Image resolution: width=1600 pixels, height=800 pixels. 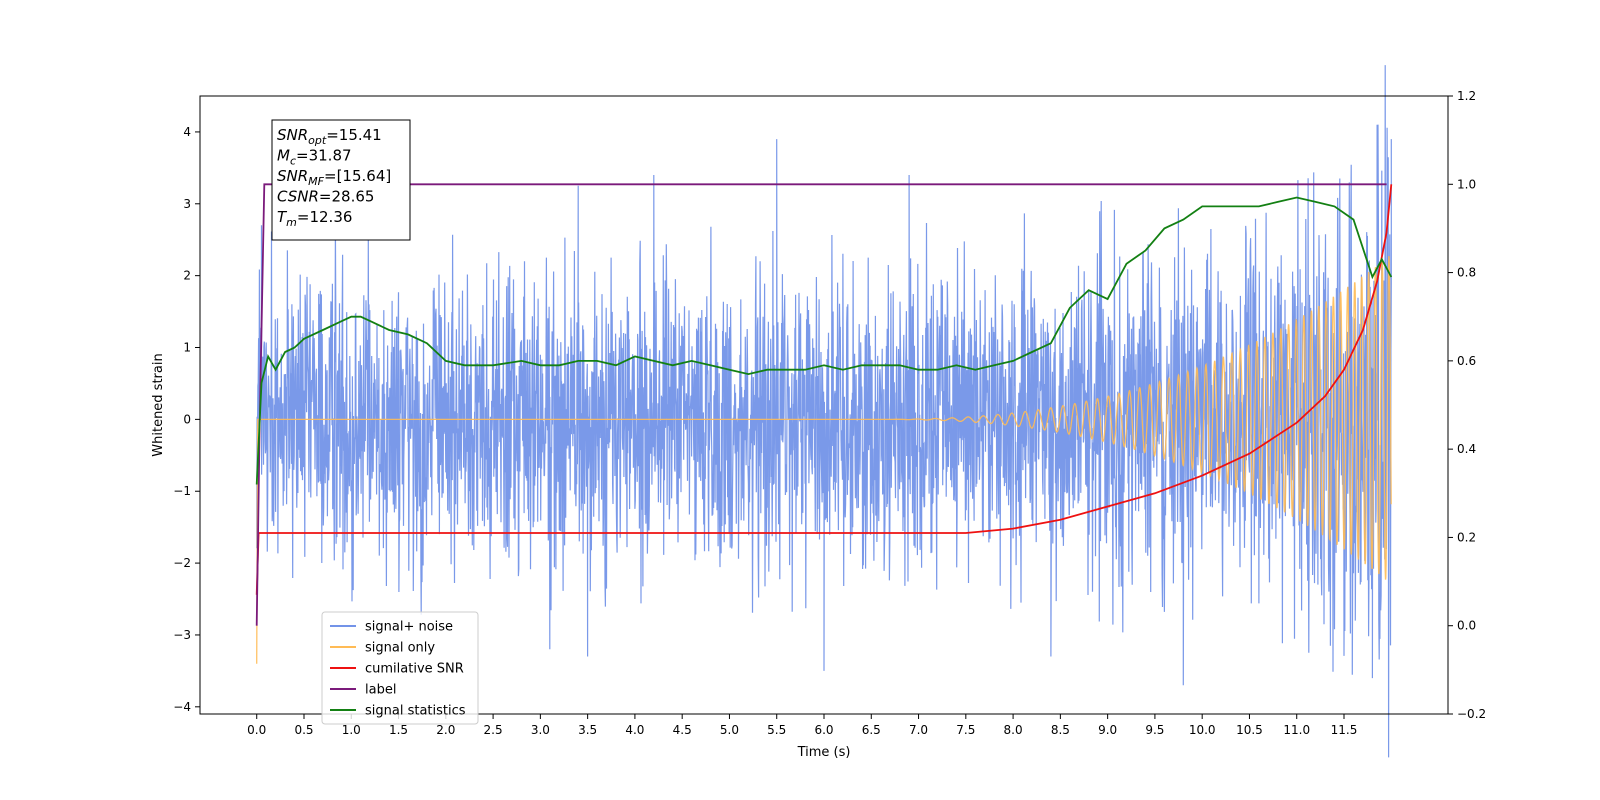 What do you see at coordinates (380, 690) in the screenshot?
I see `legend-label: label` at bounding box center [380, 690].